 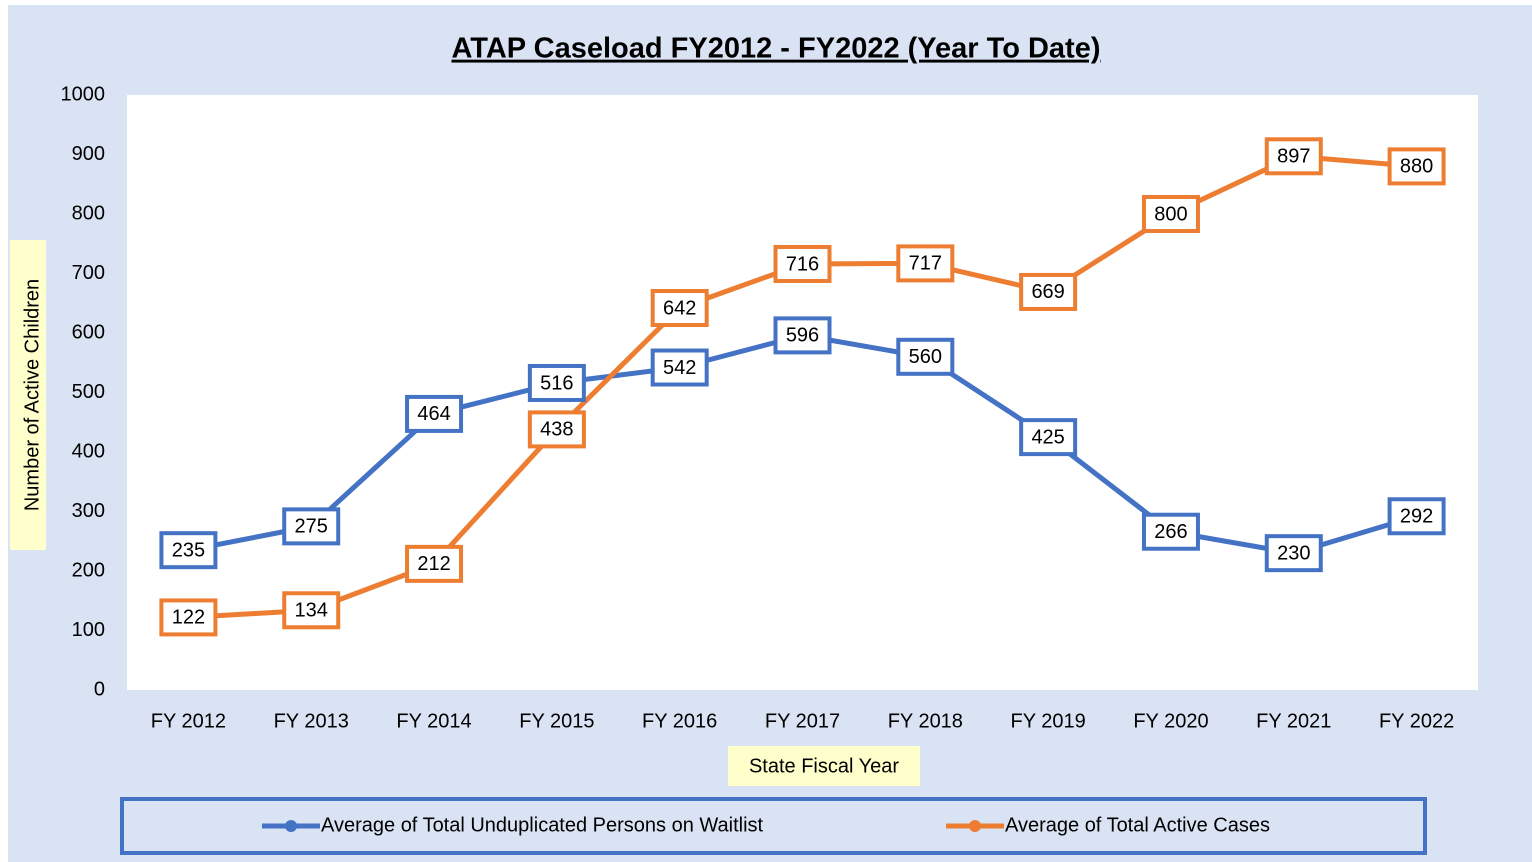 I want to click on data-label: 897, so click(x=1293, y=157).